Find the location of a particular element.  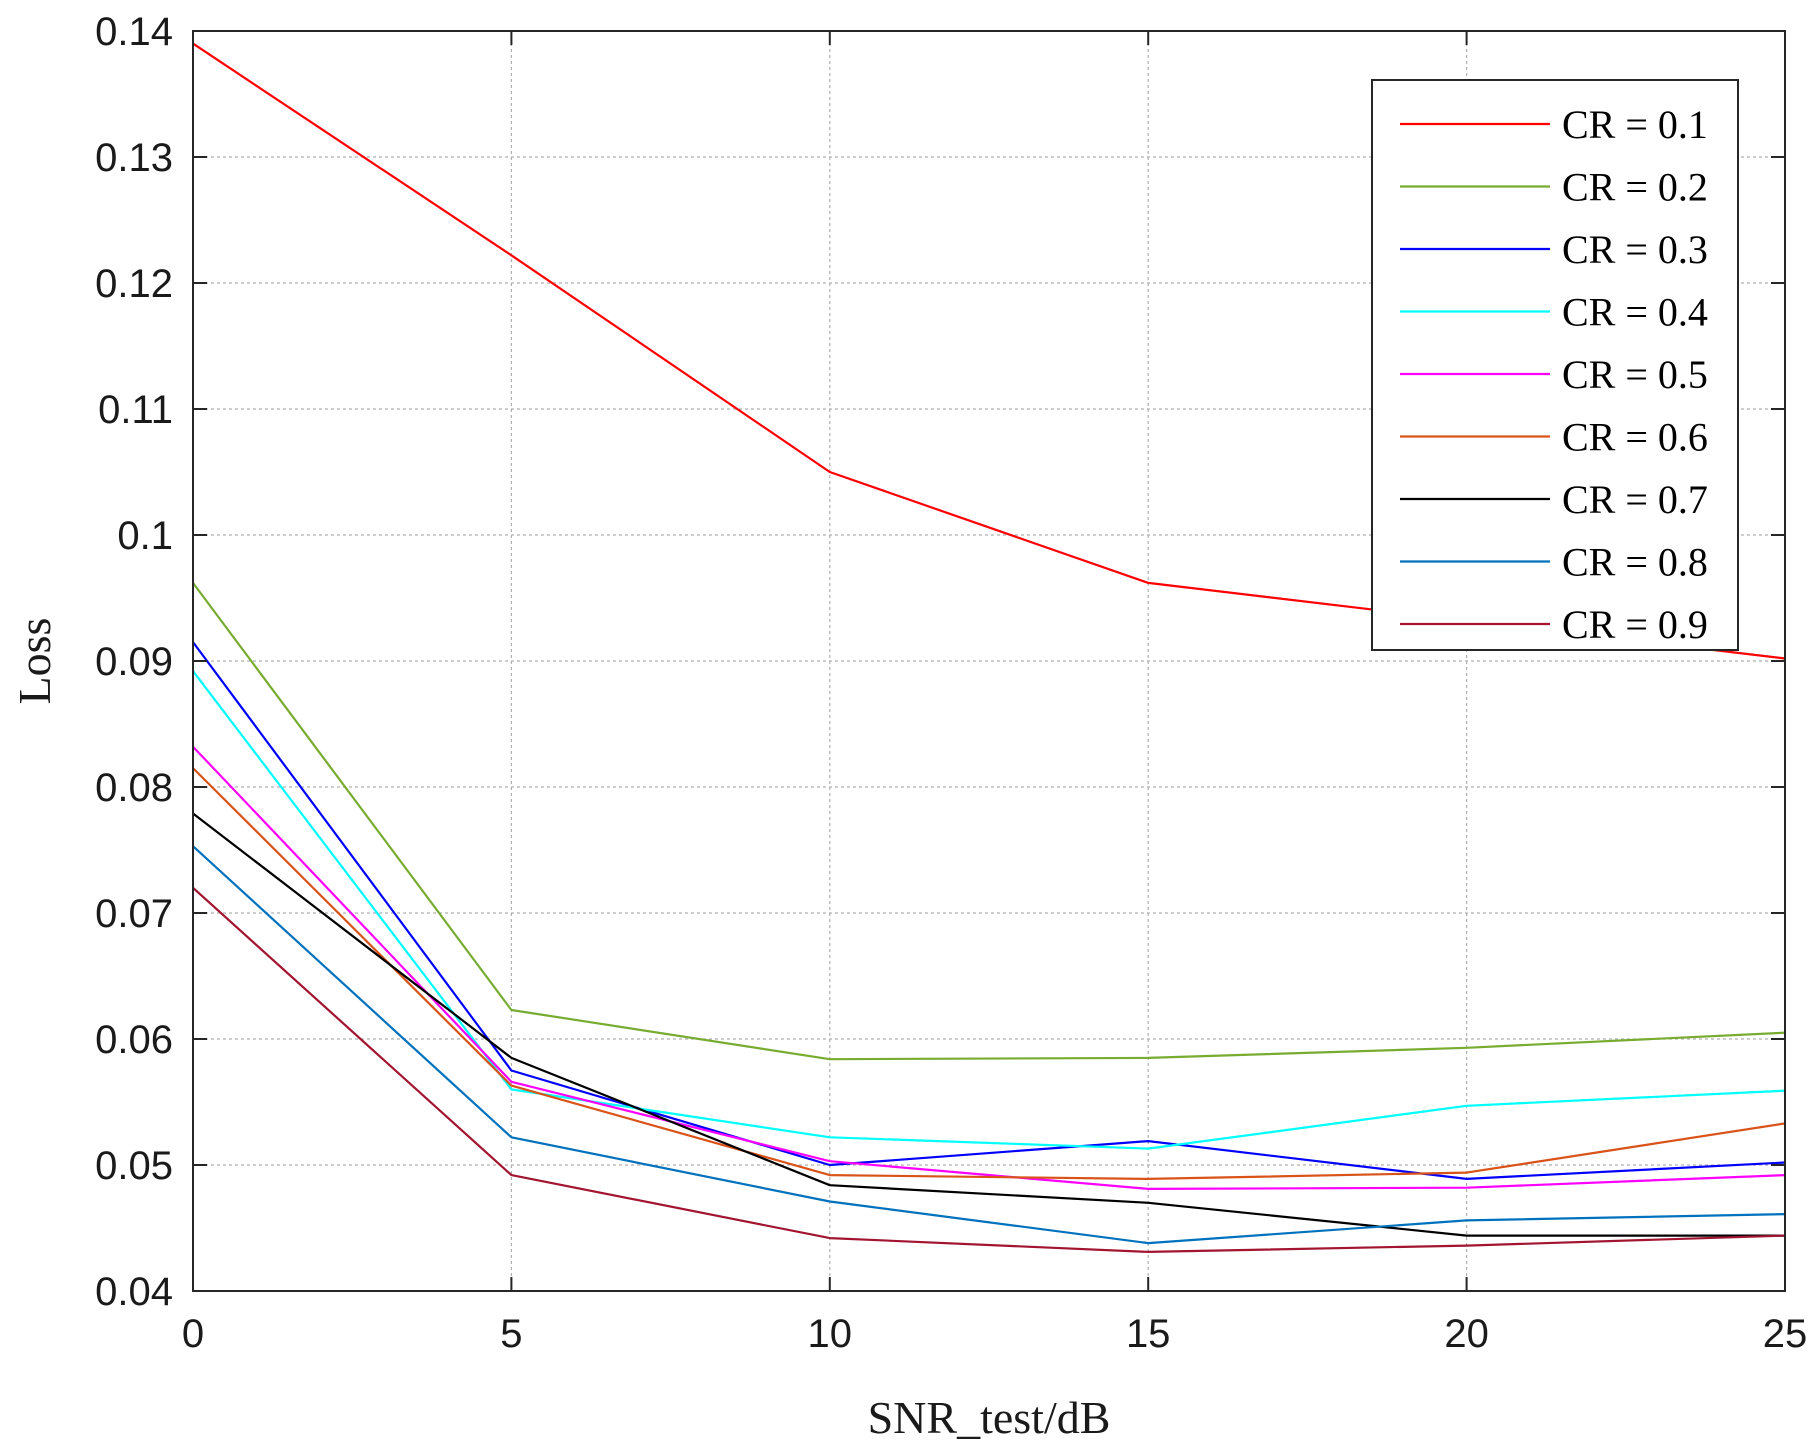

y-tick-label: 0.05 is located at coordinates (134, 1166).